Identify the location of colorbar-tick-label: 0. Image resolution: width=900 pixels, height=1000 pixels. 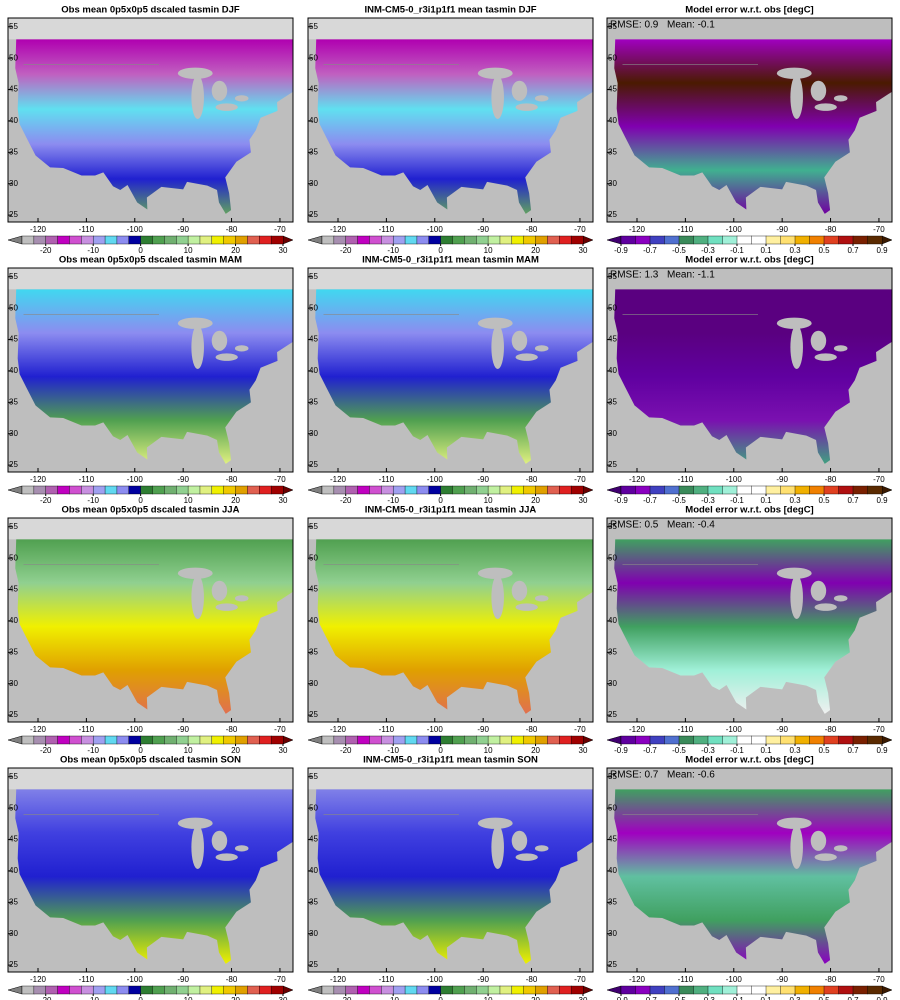
(140, 998).